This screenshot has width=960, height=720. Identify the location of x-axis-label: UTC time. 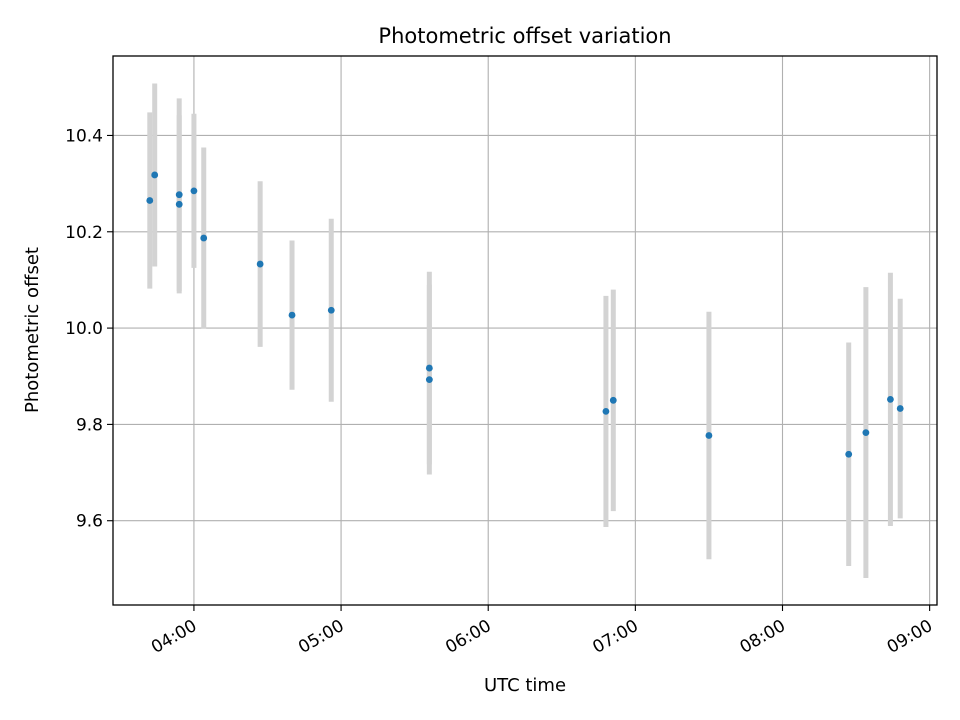
(525, 685).